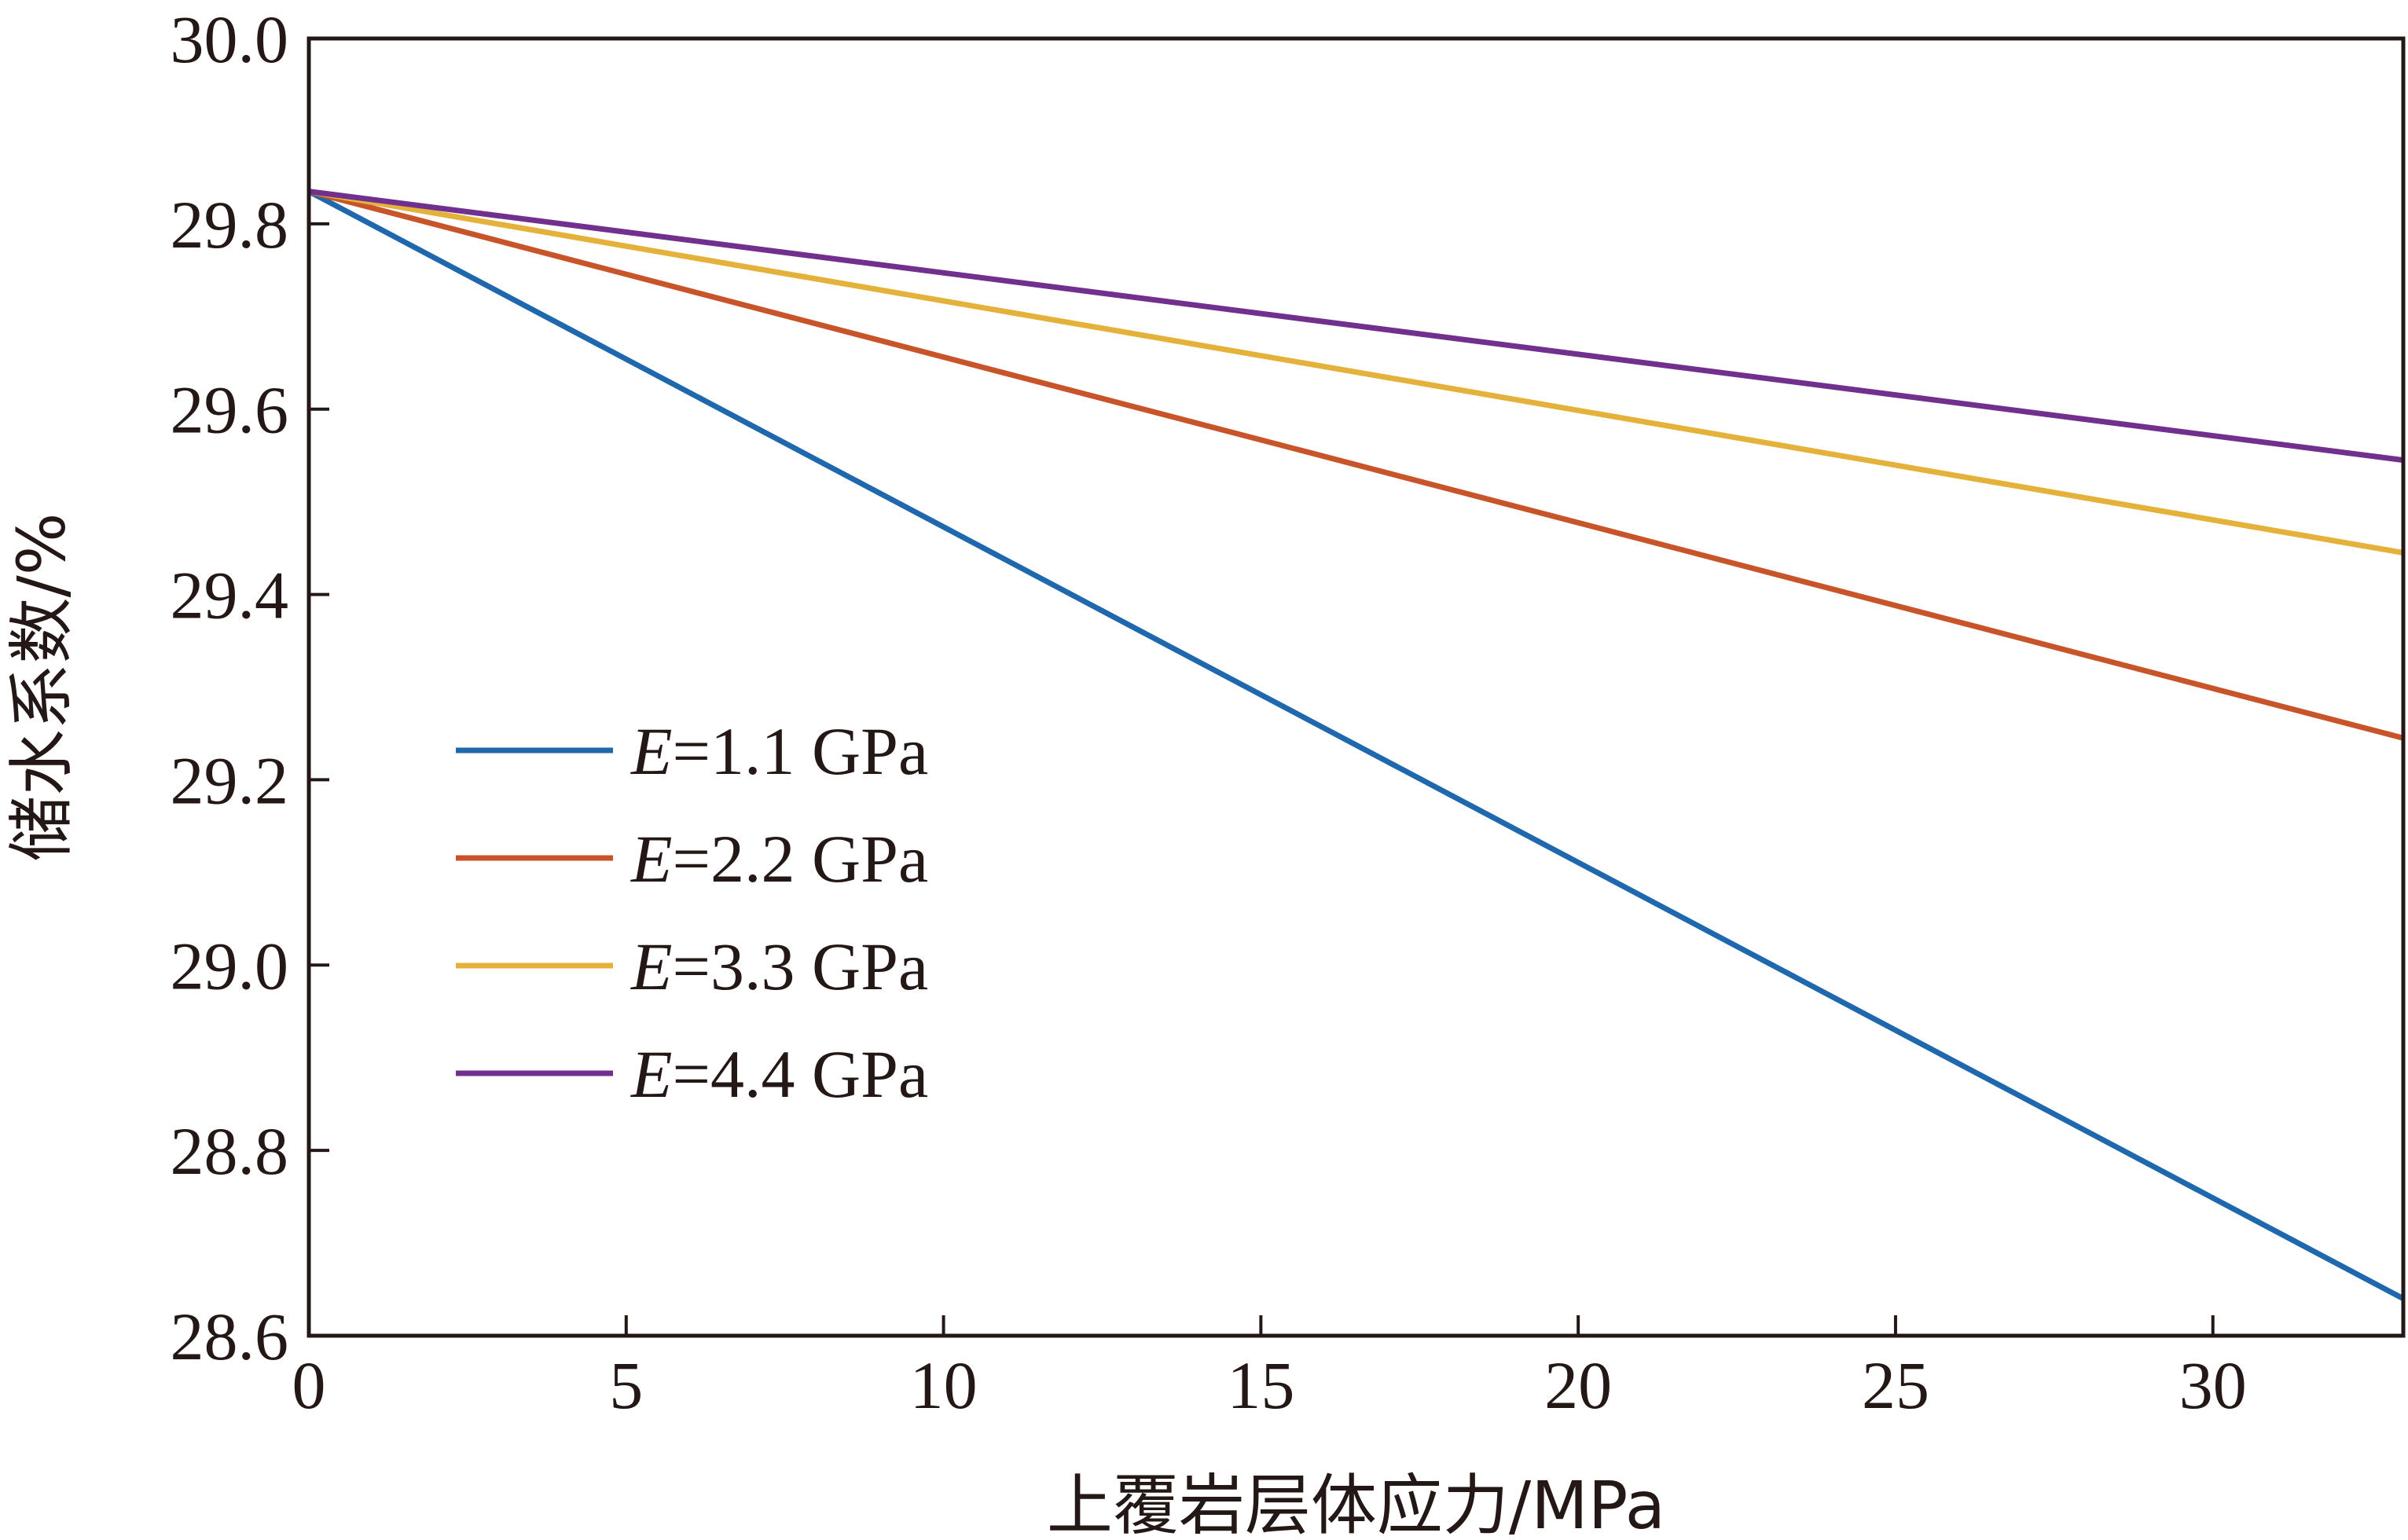 This screenshot has width=2408, height=1540. I want to click on legend-label-value: =1.1 GPa, so click(801, 751).